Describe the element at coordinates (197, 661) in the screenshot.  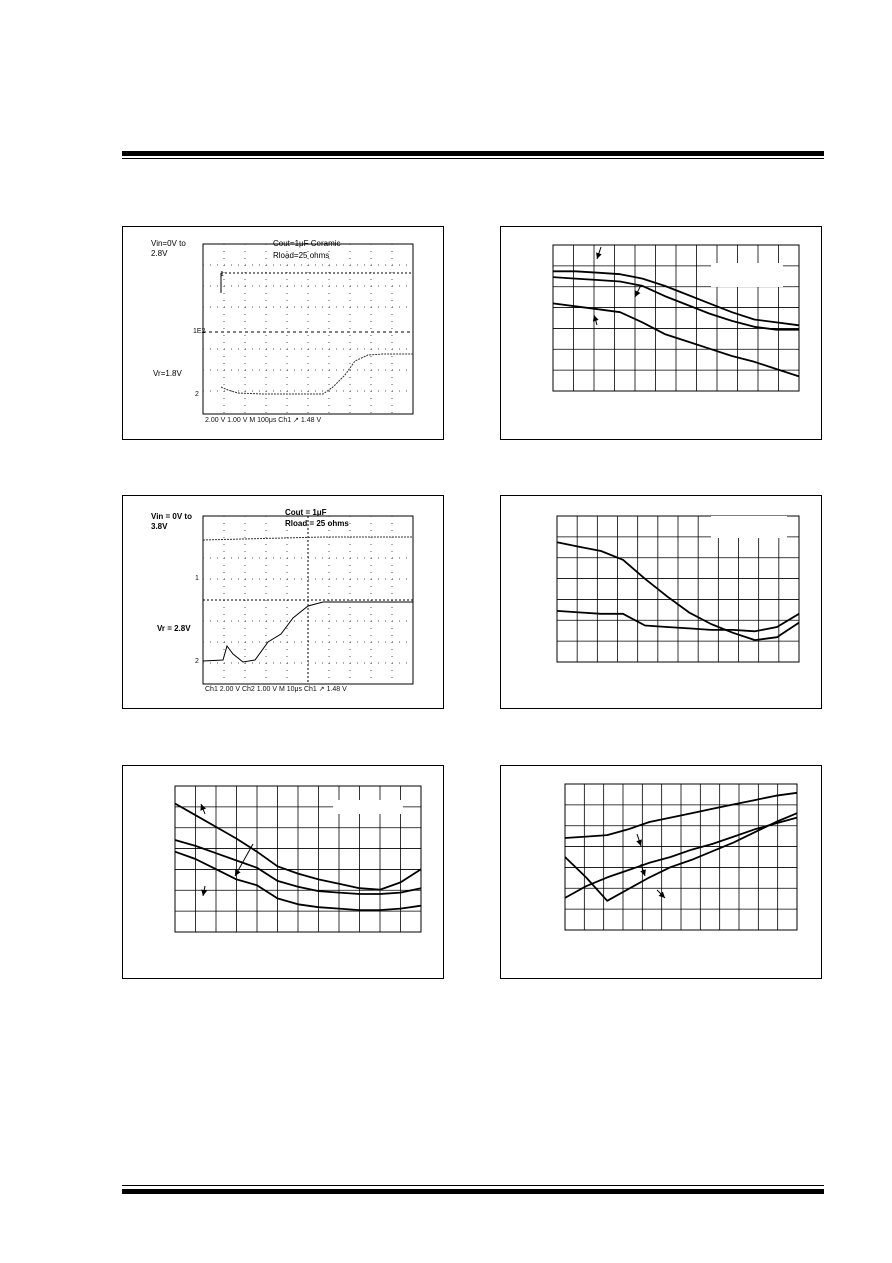
I see `scope-2-ch2-marker: 2` at that location.